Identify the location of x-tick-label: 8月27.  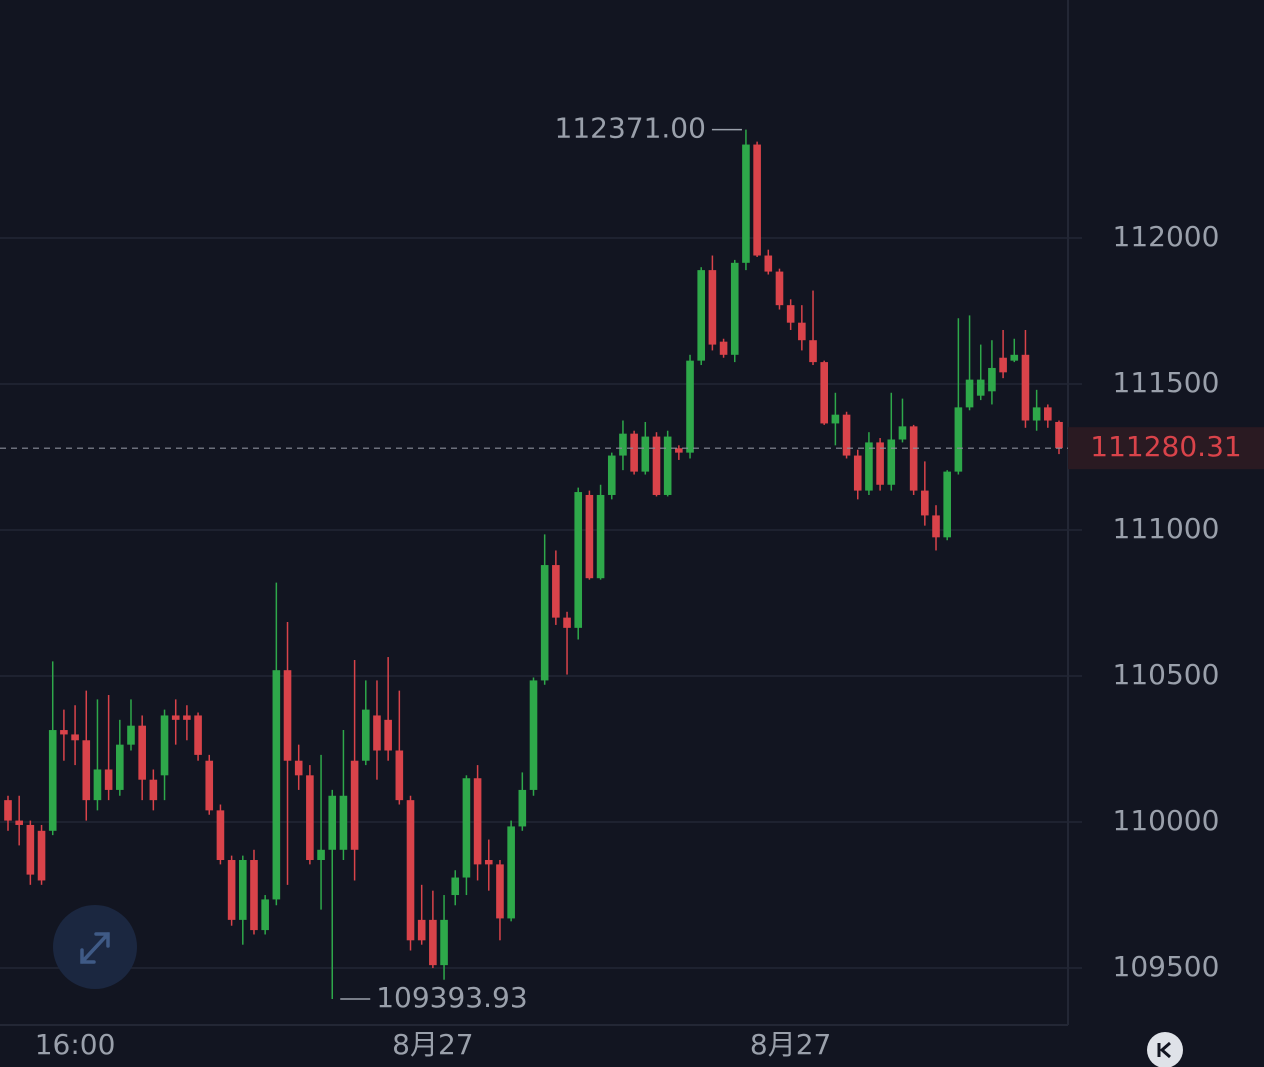
(790, 1044).